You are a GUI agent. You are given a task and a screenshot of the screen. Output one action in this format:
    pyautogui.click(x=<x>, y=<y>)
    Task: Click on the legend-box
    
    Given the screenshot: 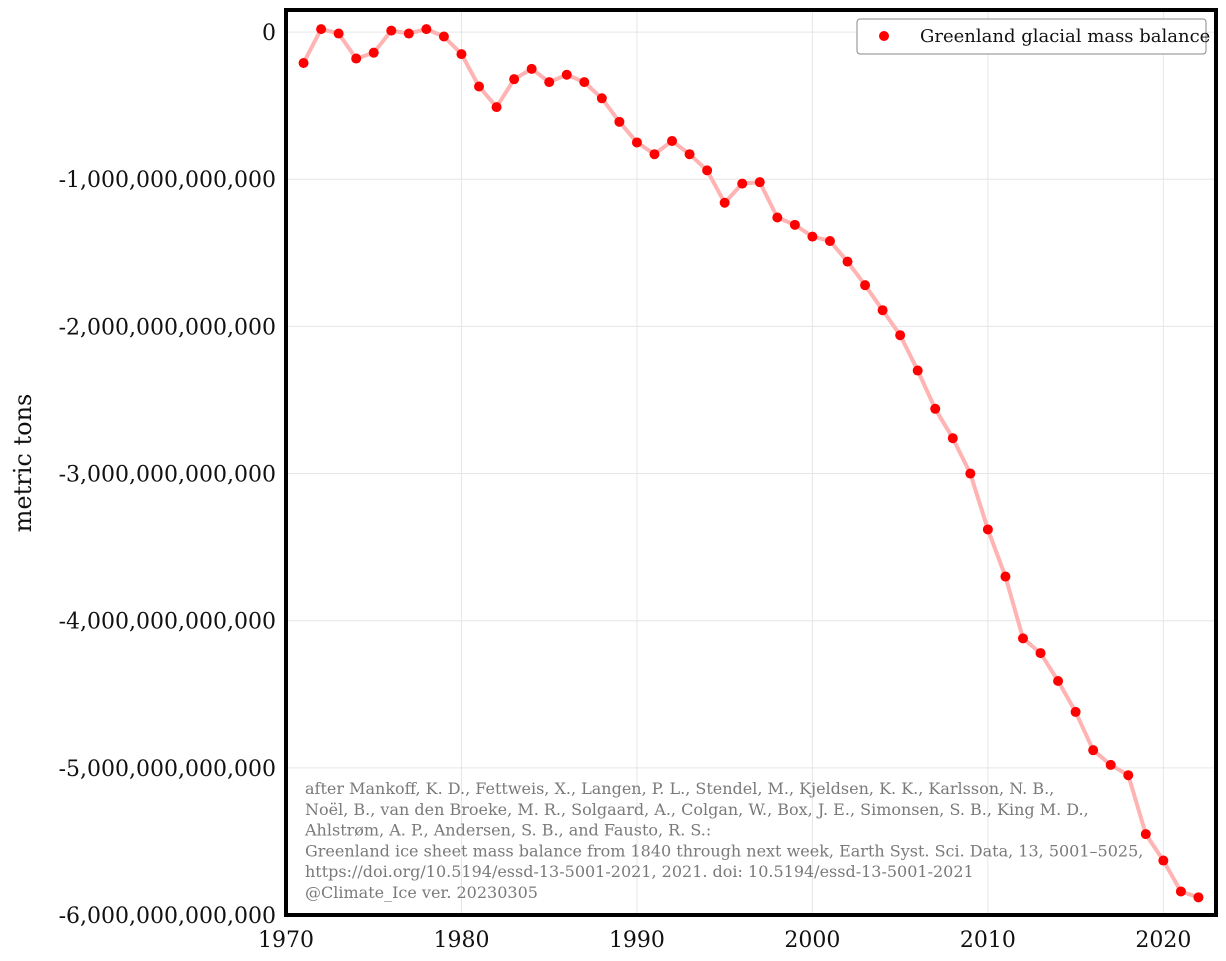 What is the action you would take?
    pyautogui.click(x=1031, y=36)
    